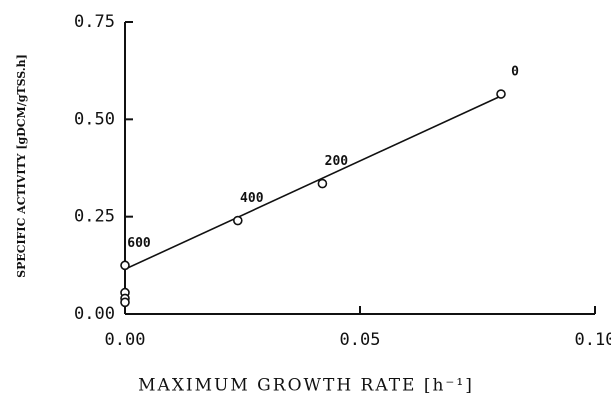 The height and width of the screenshot is (406, 611). I want to click on point-label: 600, so click(139, 243).